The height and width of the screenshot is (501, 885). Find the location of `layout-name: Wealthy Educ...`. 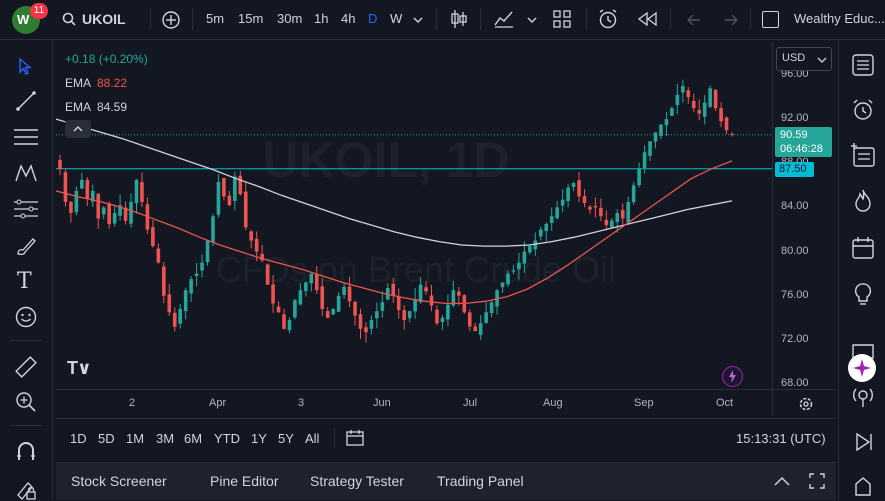

layout-name: Wealthy Educ... is located at coordinates (839, 18).